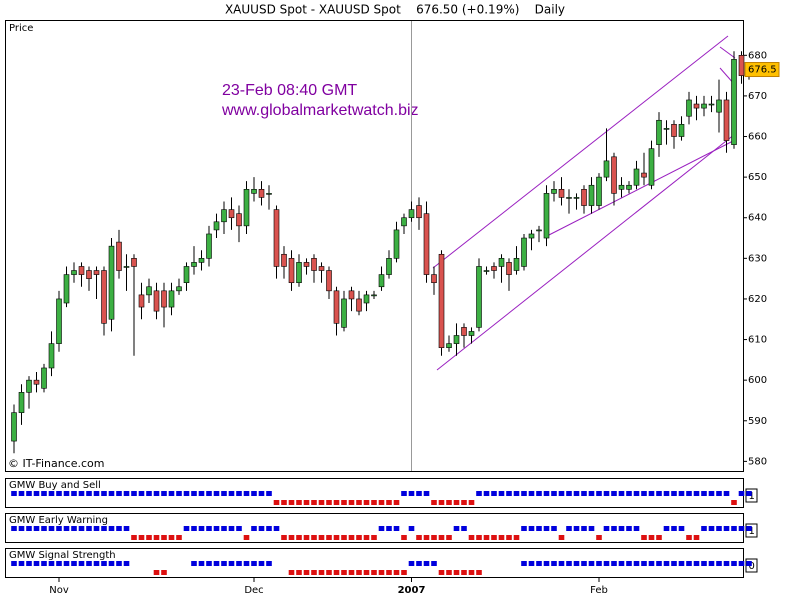  Describe the element at coordinates (757, 55) in the screenshot. I see `y-tick-label: 680` at that location.